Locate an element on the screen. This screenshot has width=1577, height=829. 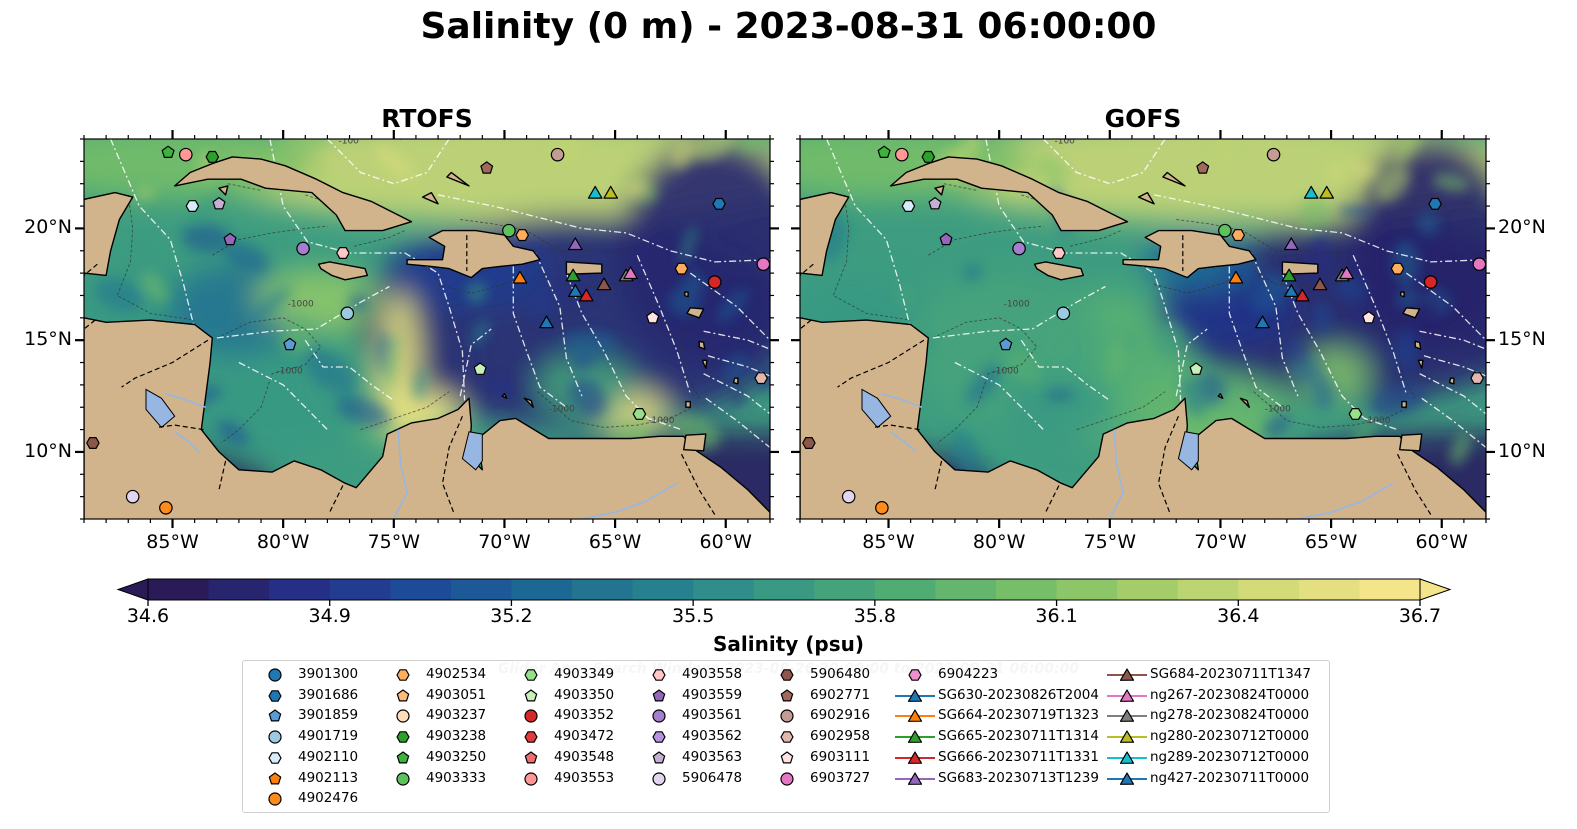
legend-label: 4903333 is located at coordinates (456, 777).